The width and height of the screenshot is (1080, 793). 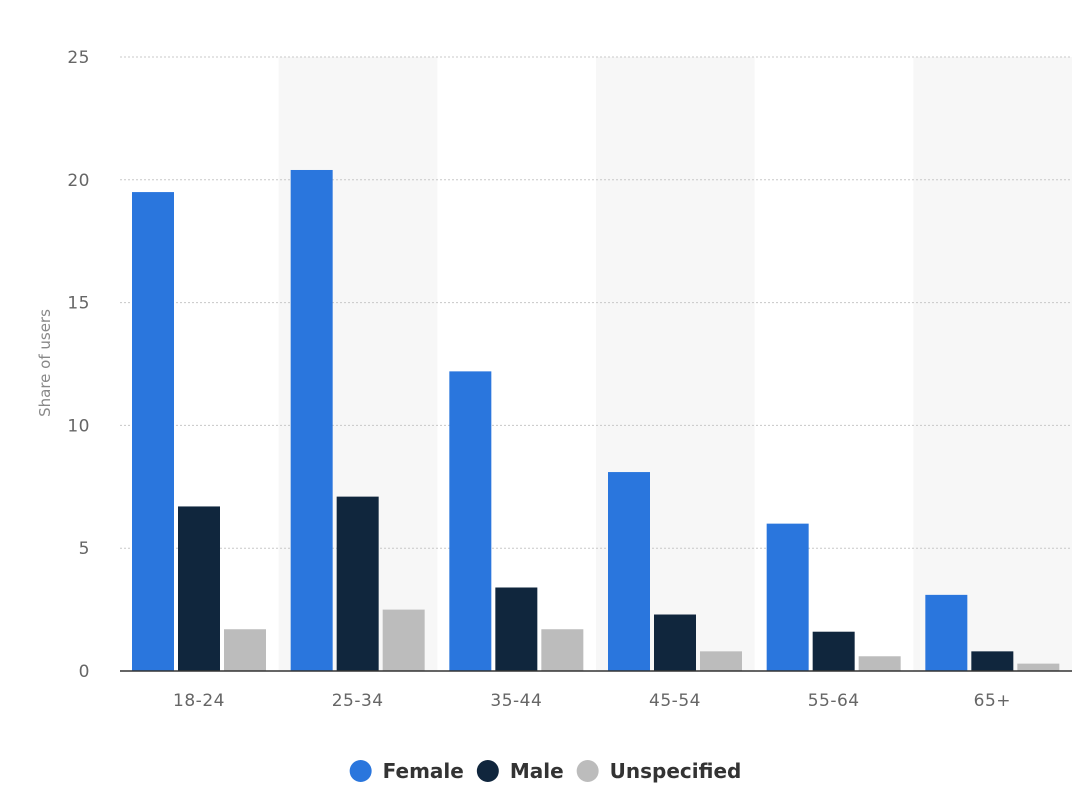 I want to click on legend-item-male: Male, so click(x=520, y=771).